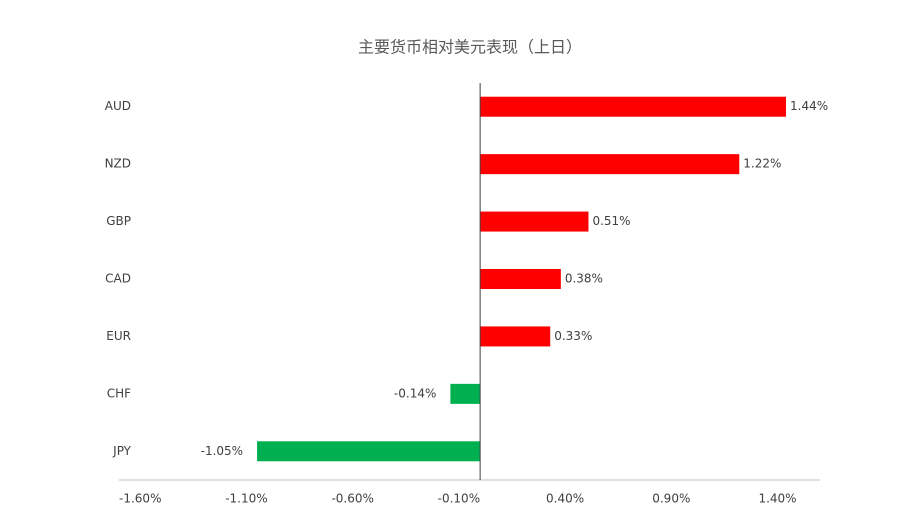 The image size is (902, 525). Describe the element at coordinates (459, 499) in the screenshot. I see `x-tick-label: -0.10%` at that location.